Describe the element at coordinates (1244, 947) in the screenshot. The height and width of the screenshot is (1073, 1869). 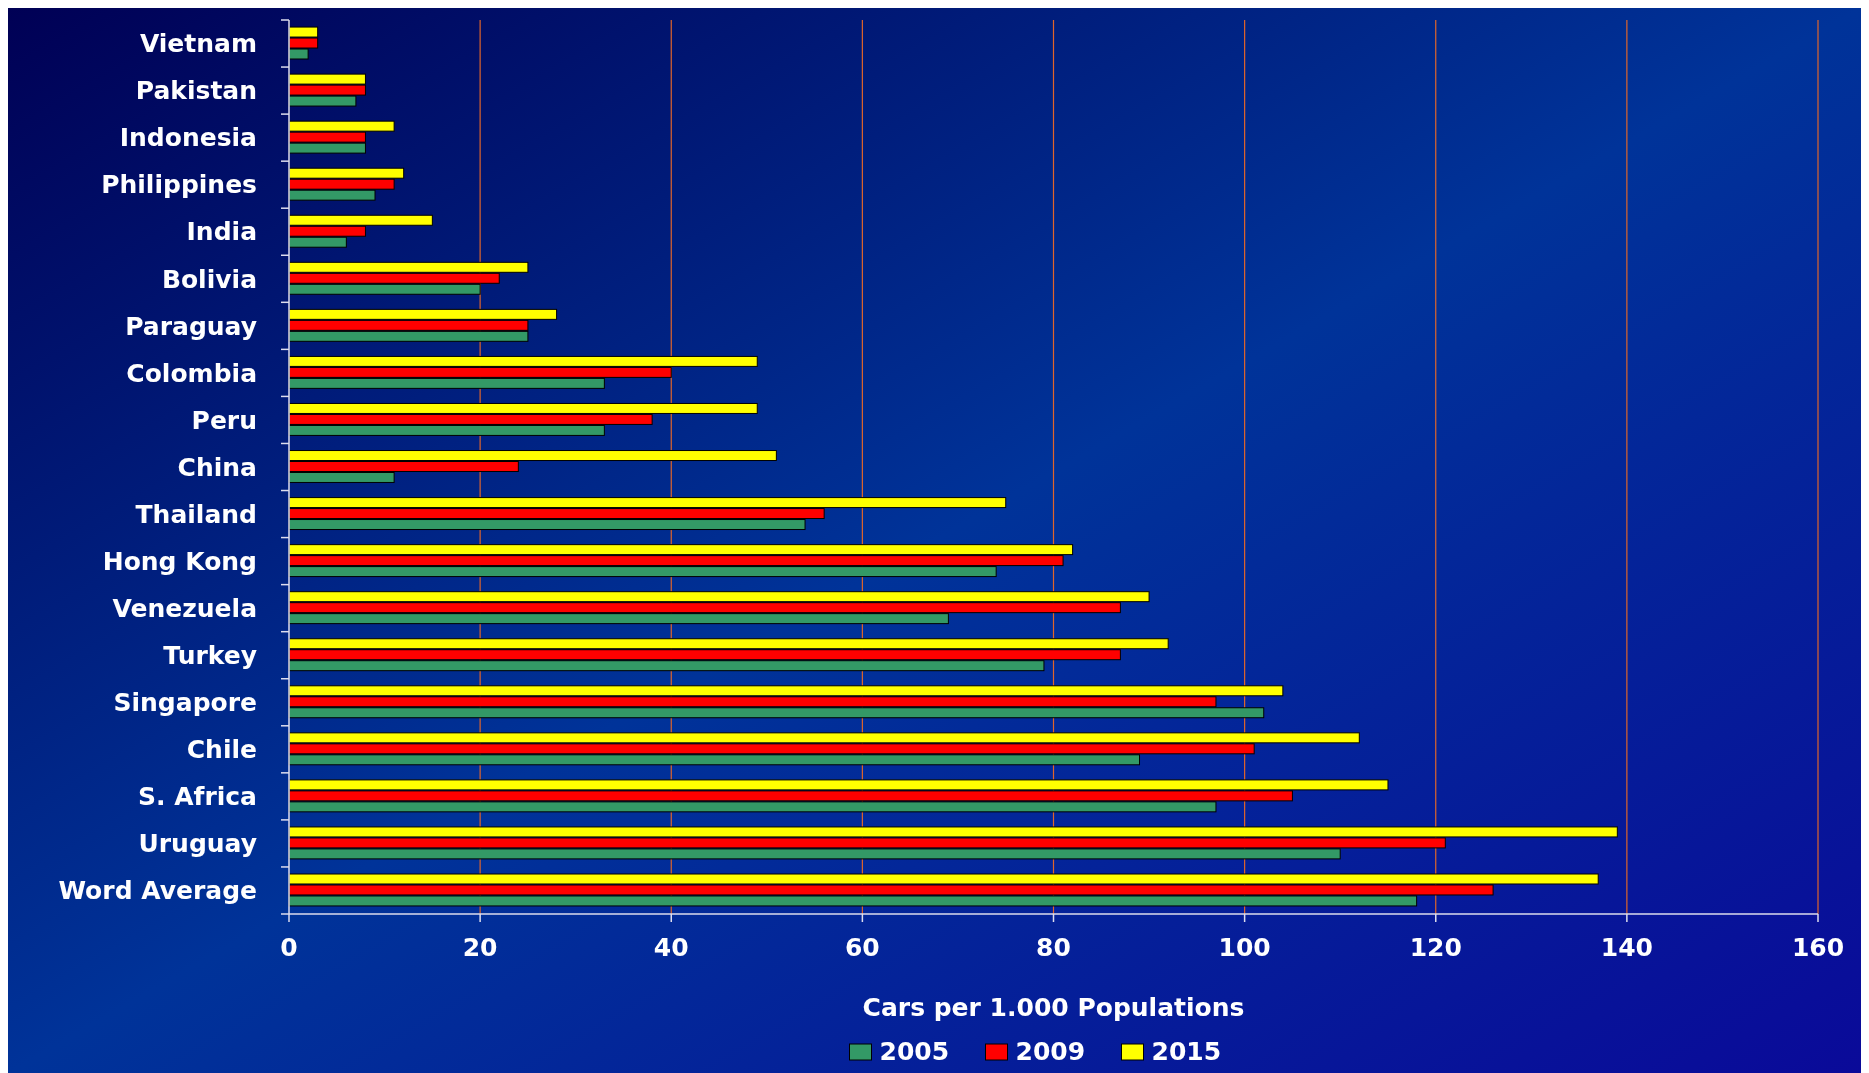
I see `x-tick-label: 100` at that location.